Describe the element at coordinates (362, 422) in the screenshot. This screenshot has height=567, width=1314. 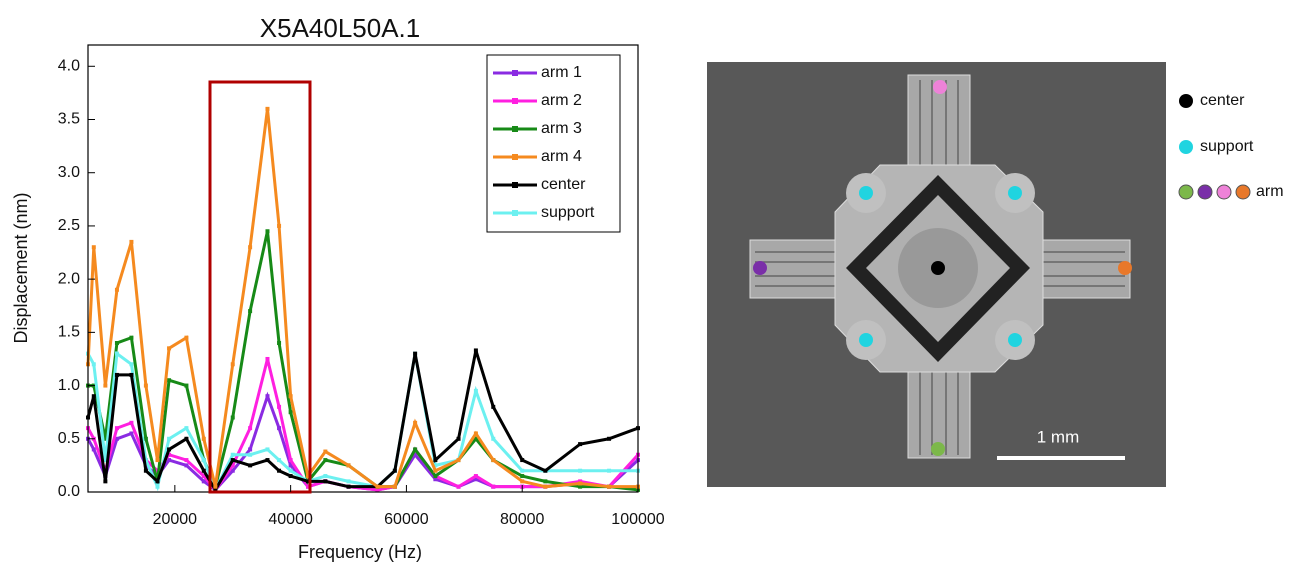
I see `series-line` at that location.